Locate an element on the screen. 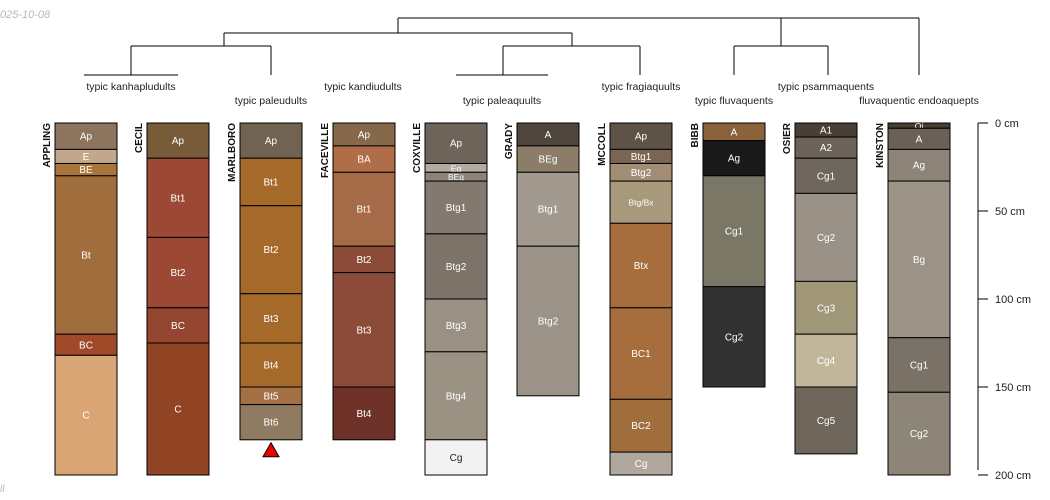  horizon-label: Bt3 is located at coordinates (270, 319).